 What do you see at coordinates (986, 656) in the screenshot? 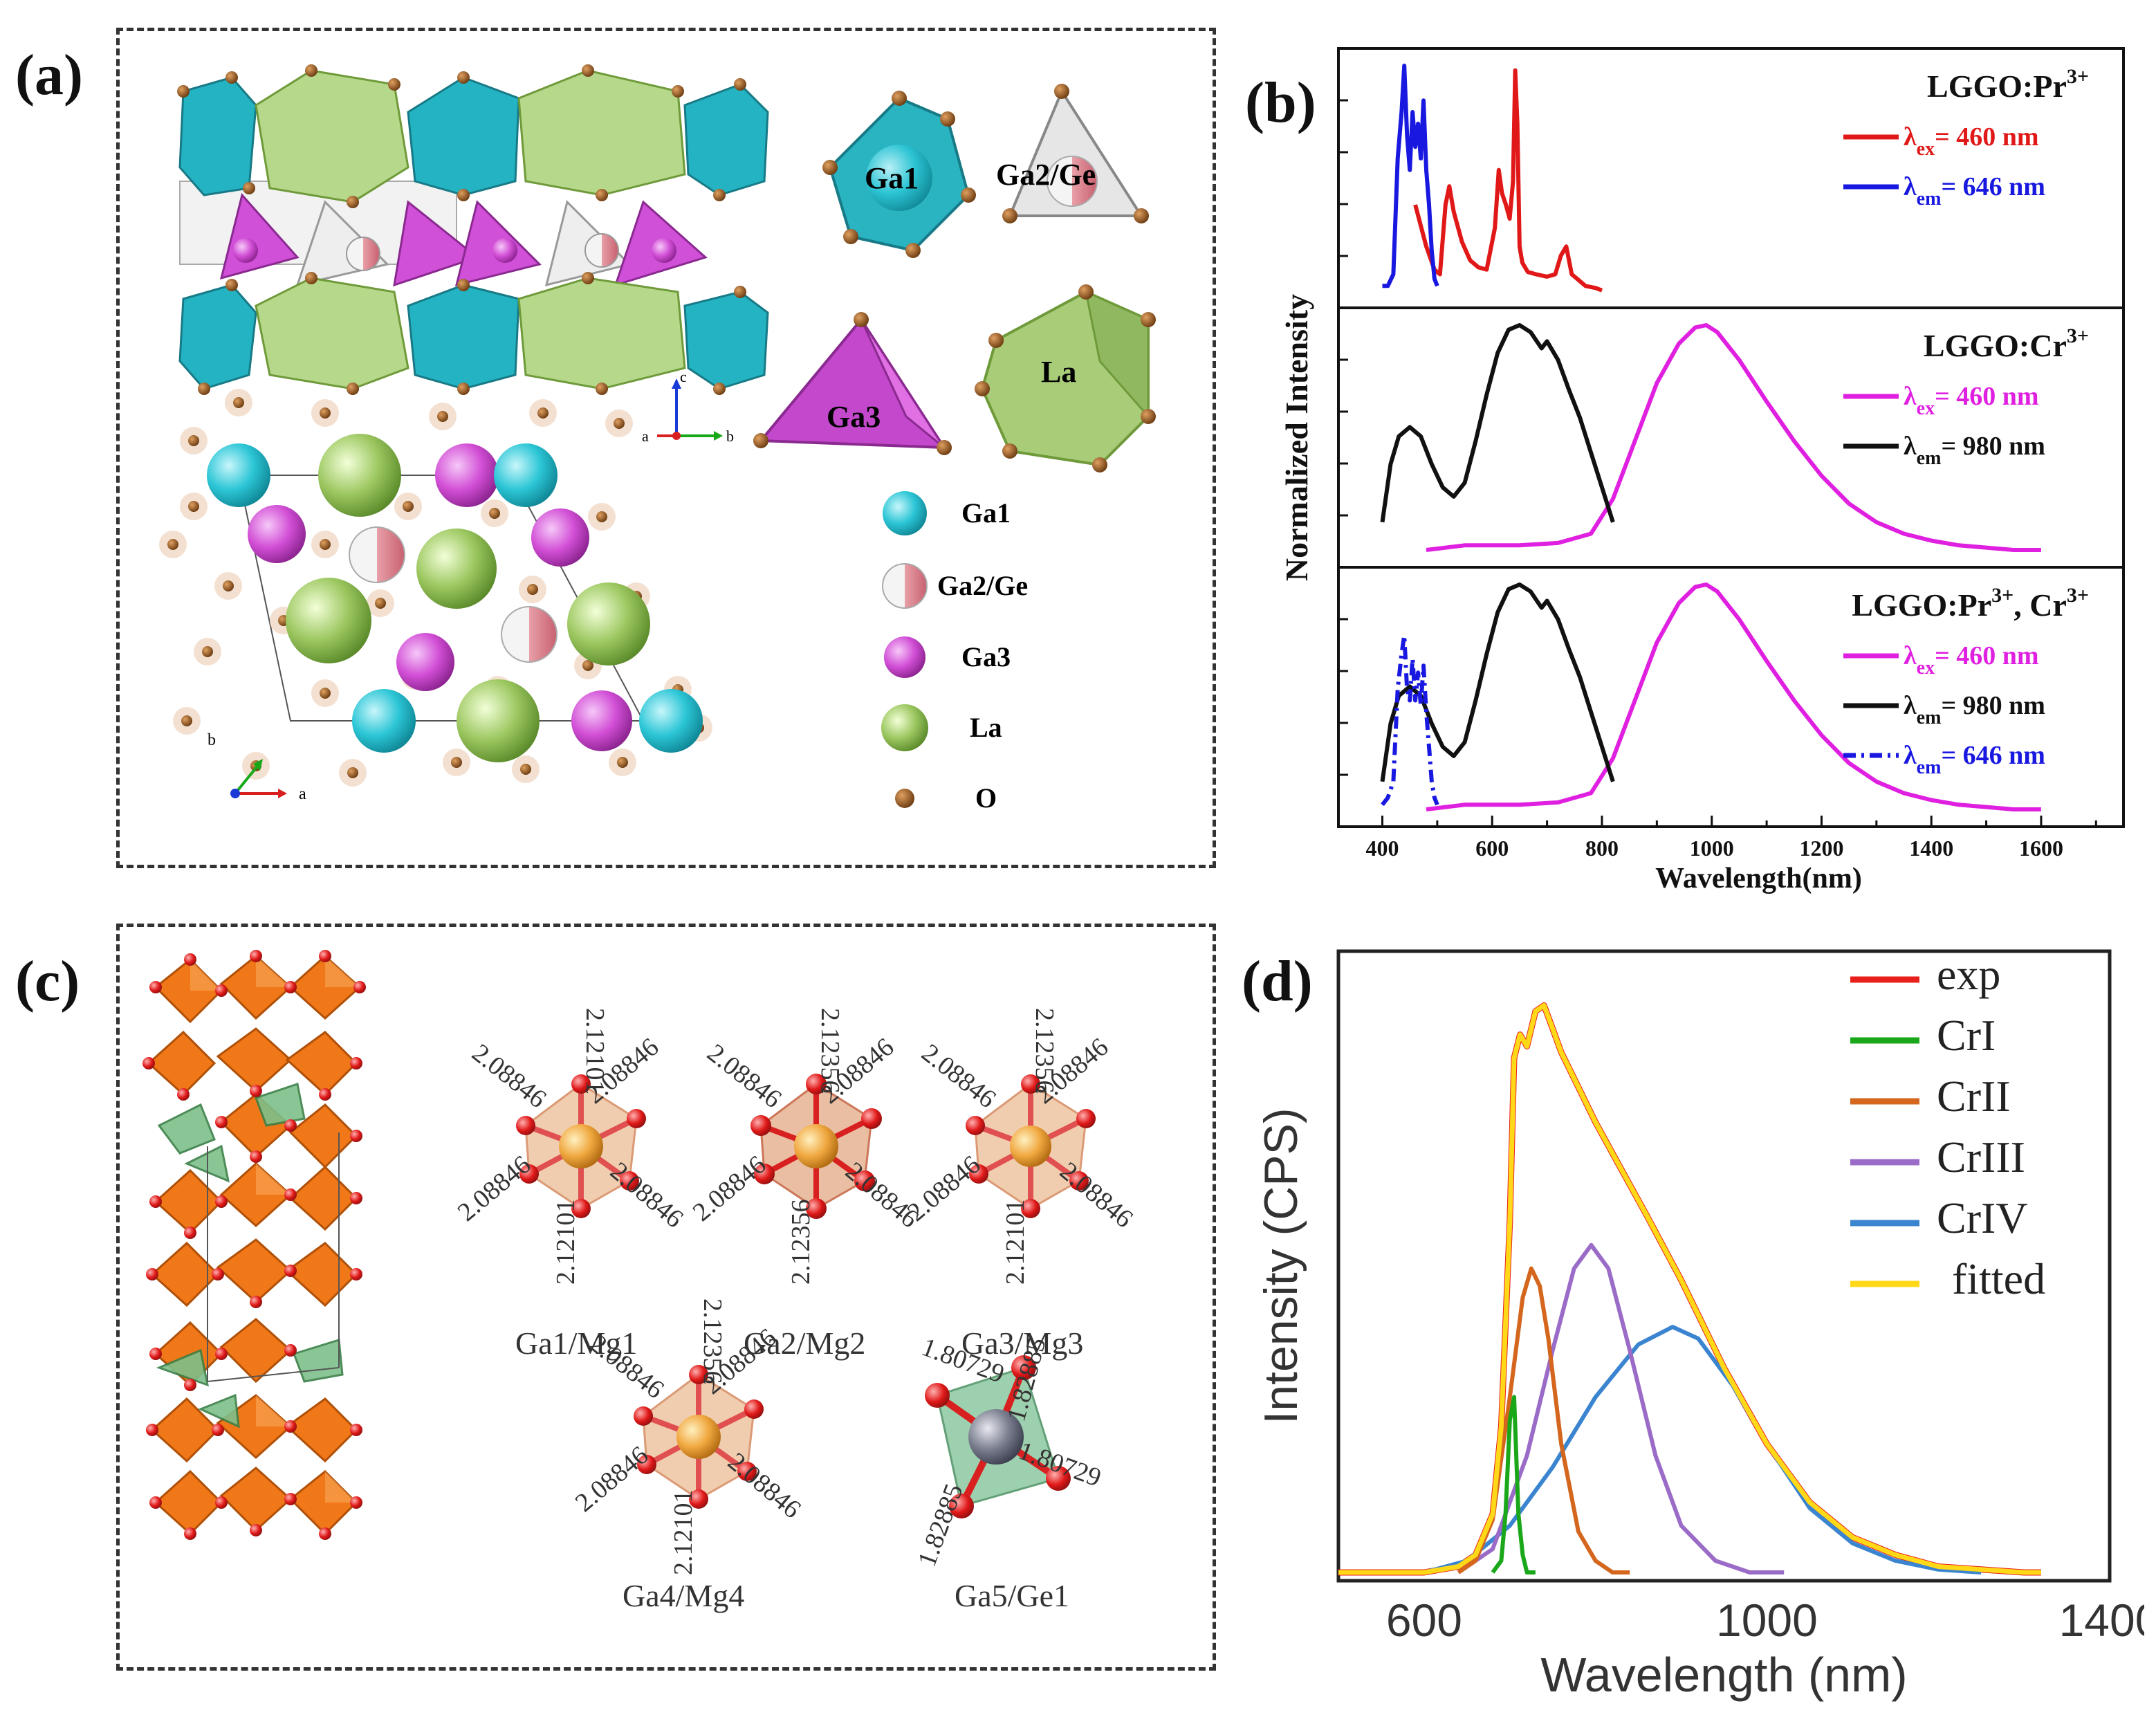
I see `svg-text: Ga3` at bounding box center [986, 656].